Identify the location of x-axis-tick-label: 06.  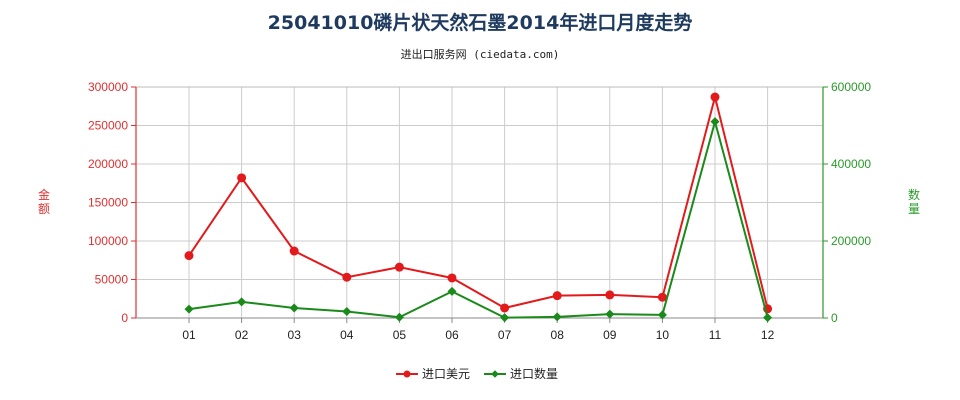
(452, 335).